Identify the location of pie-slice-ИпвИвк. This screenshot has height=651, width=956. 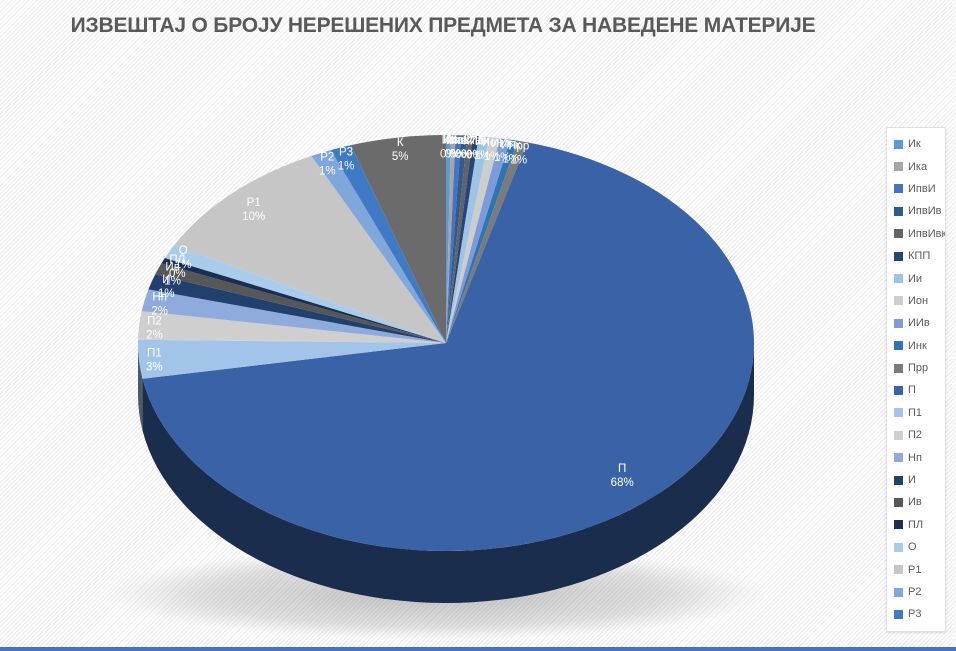
(460, 239).